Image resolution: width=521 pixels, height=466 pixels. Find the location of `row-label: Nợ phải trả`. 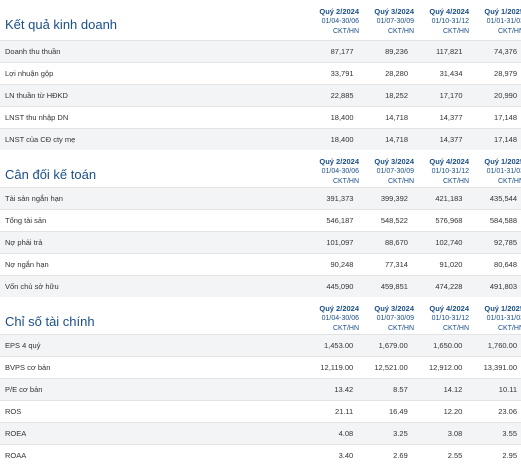

row-label: Nợ phải trả is located at coordinates (150, 243).